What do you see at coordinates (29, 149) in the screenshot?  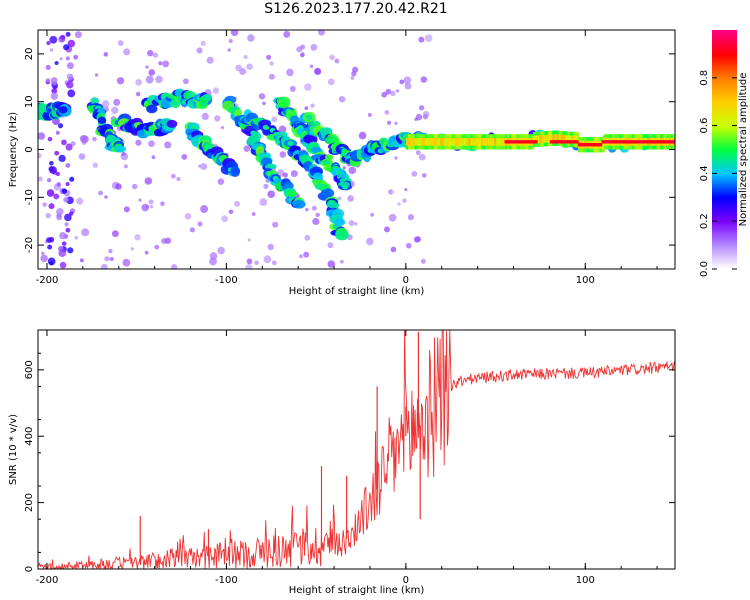 I see `y-tick-label: 0` at bounding box center [29, 149].